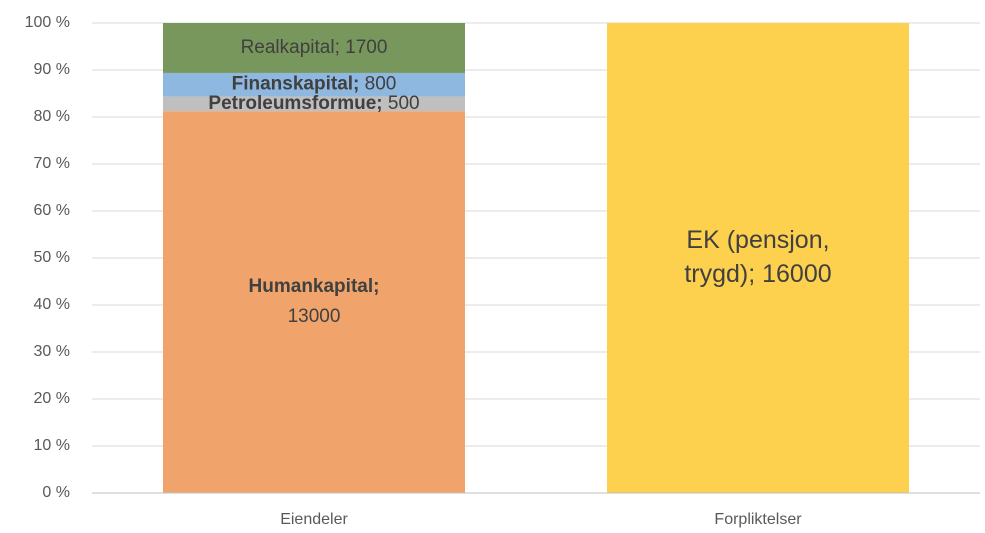 The width and height of the screenshot is (985, 533). I want to click on label-part: 500, so click(401, 103).